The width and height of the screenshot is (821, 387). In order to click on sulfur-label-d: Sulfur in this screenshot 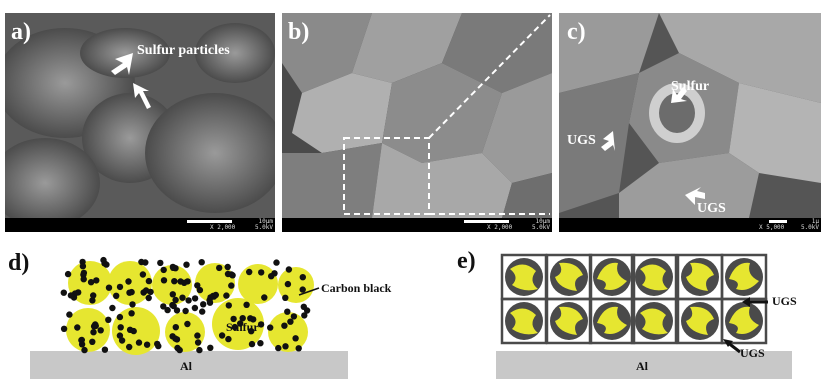, I will do `click(242, 327)`.